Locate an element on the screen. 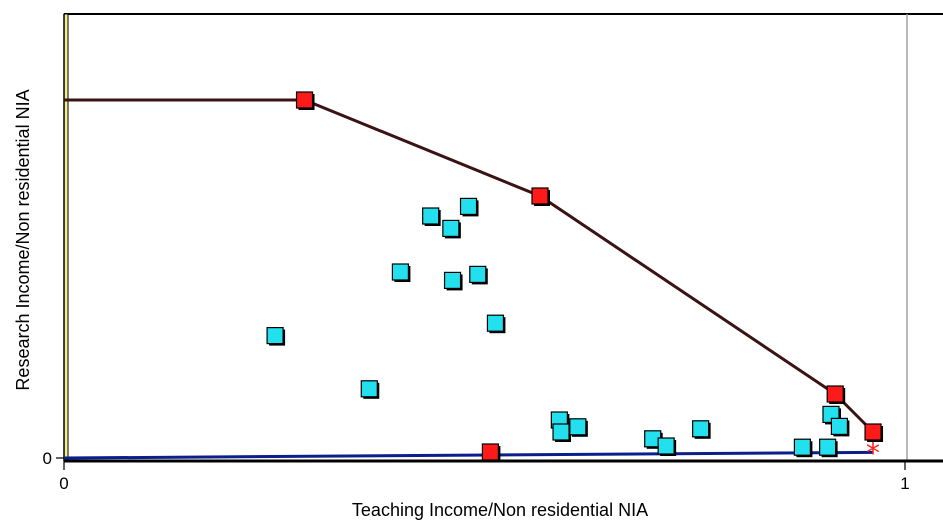 The image size is (943, 522). baseline-line is located at coordinates (468, 455).